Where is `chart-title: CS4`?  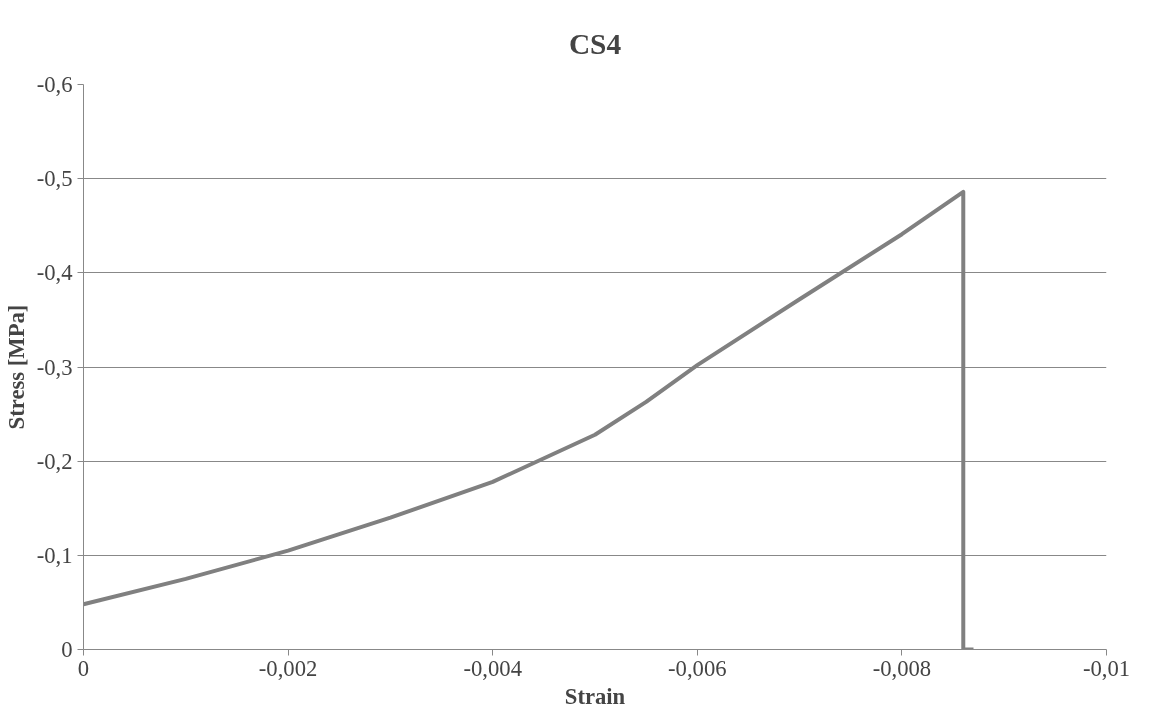
chart-title: CS4 is located at coordinates (595, 43).